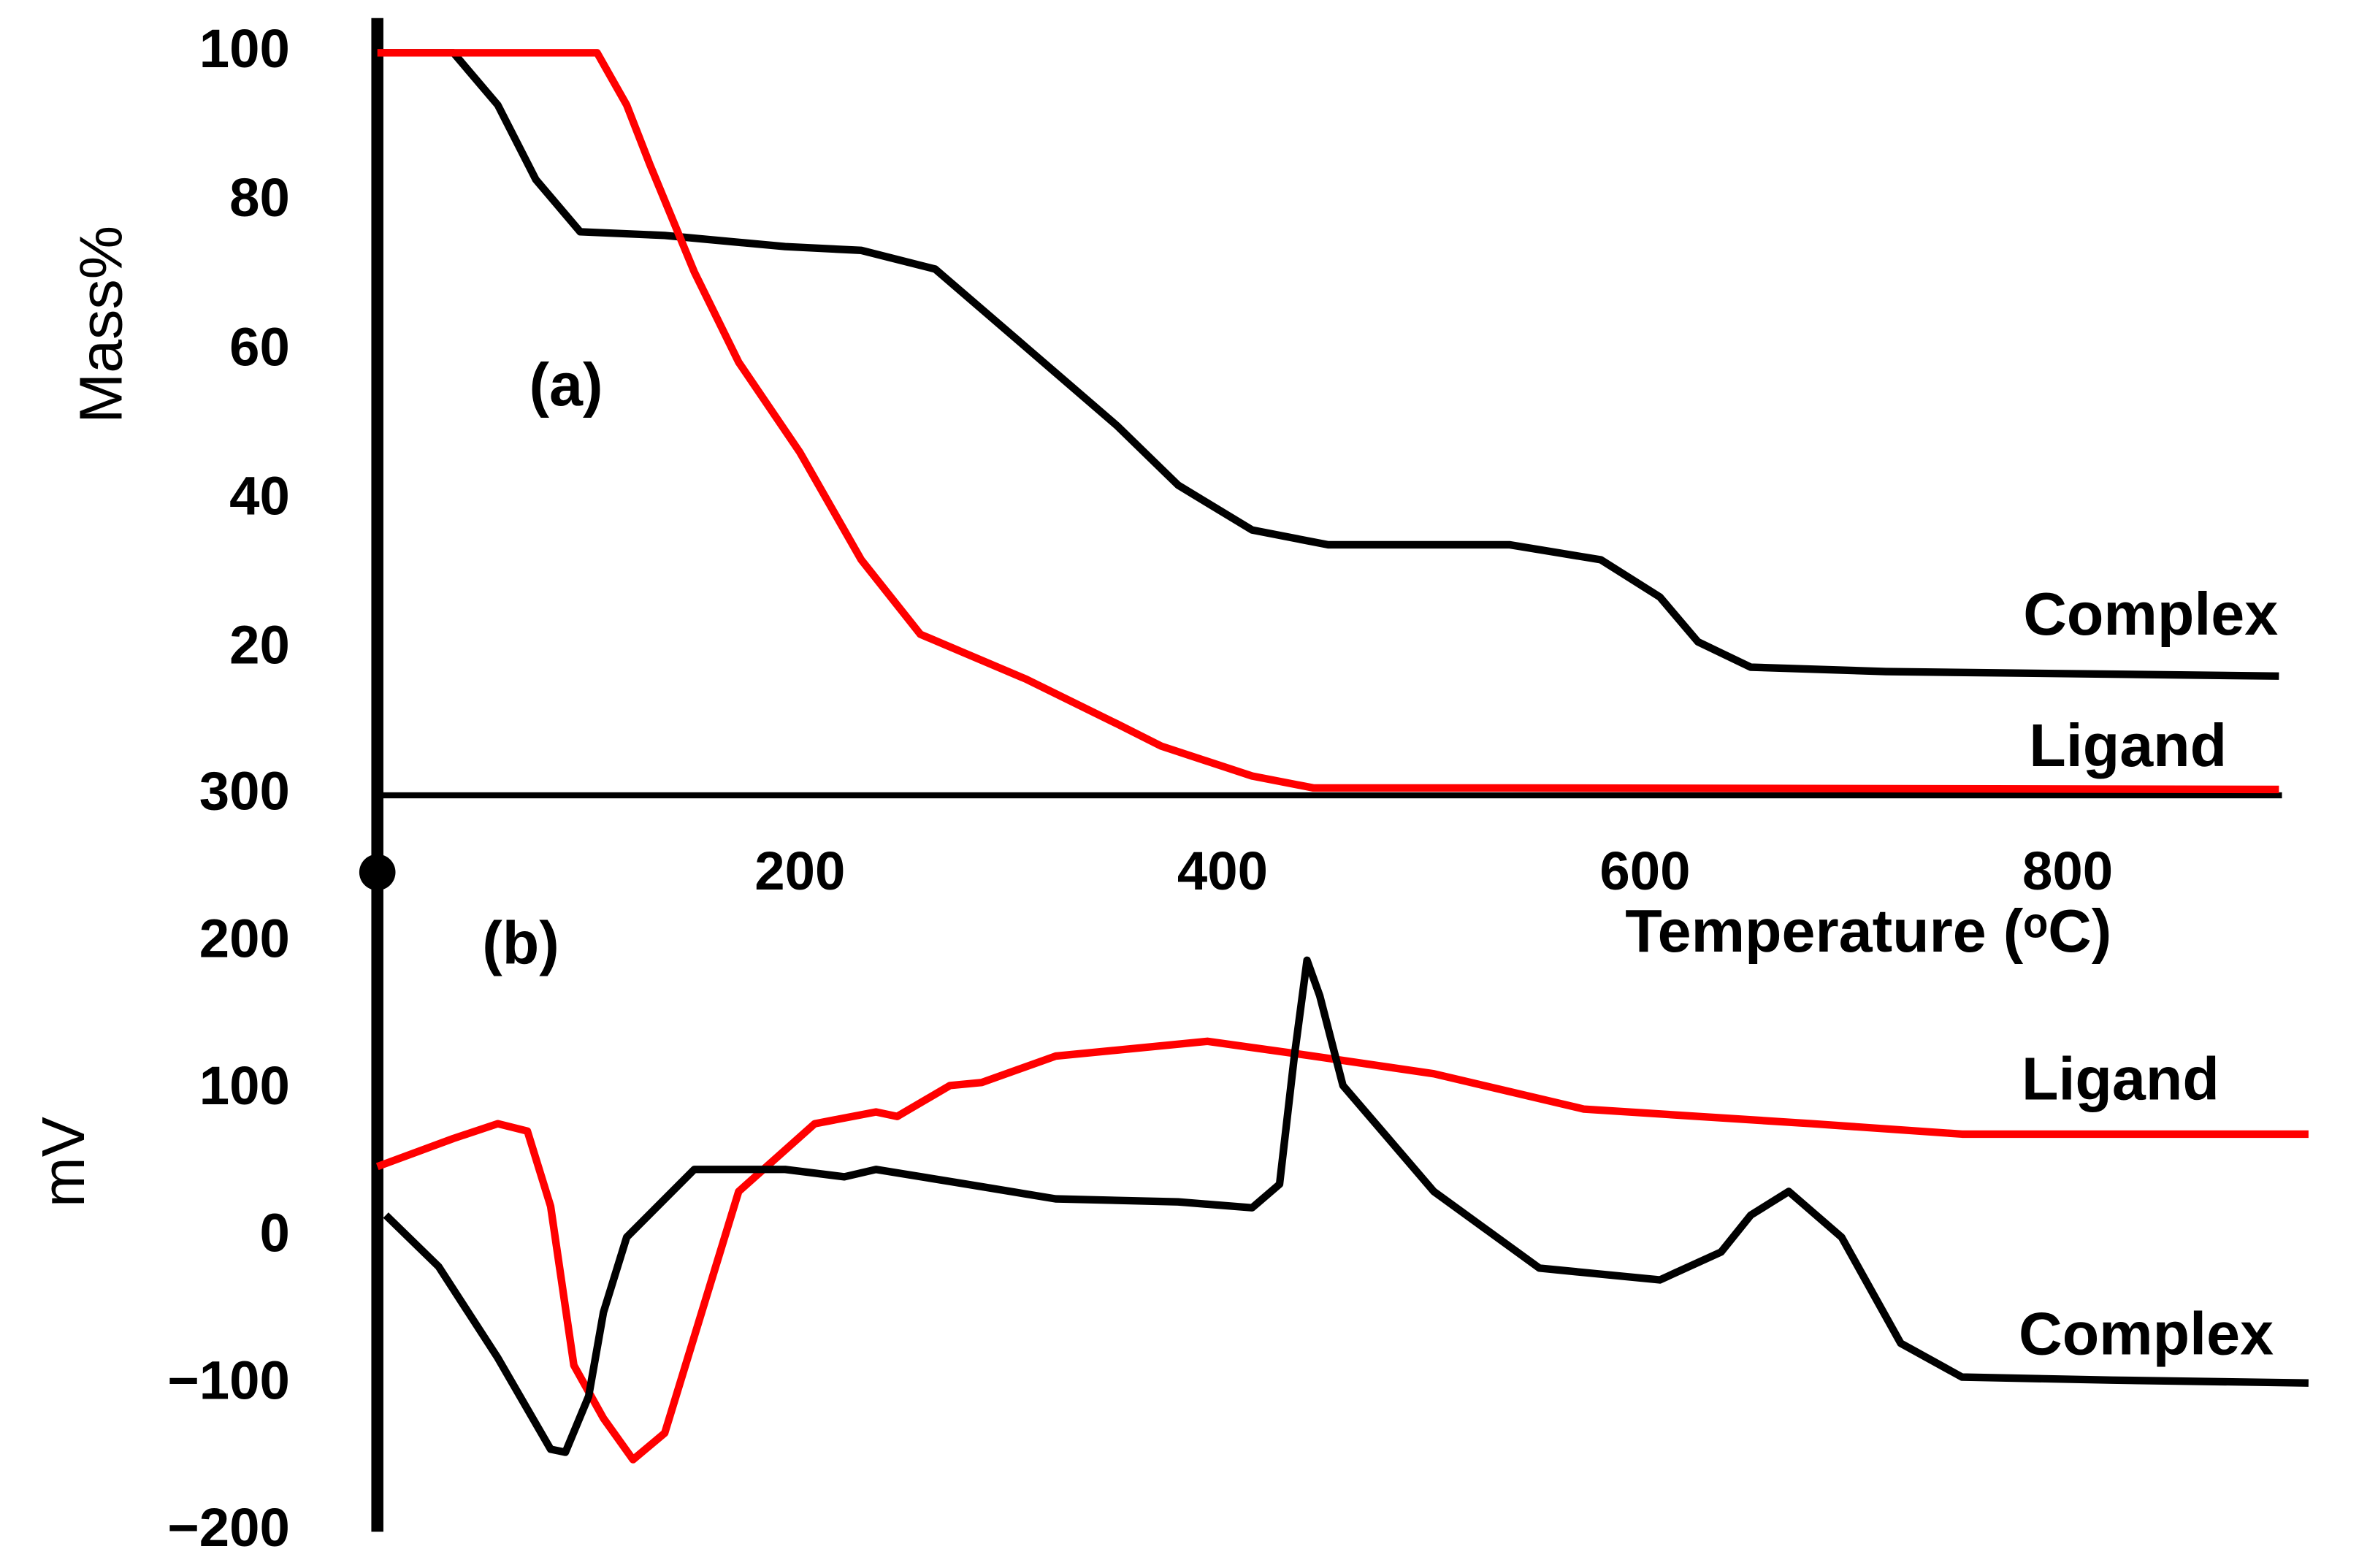 This screenshot has height=1568, width=2359. I want to click on x-tick-label: 800, so click(2067, 871).